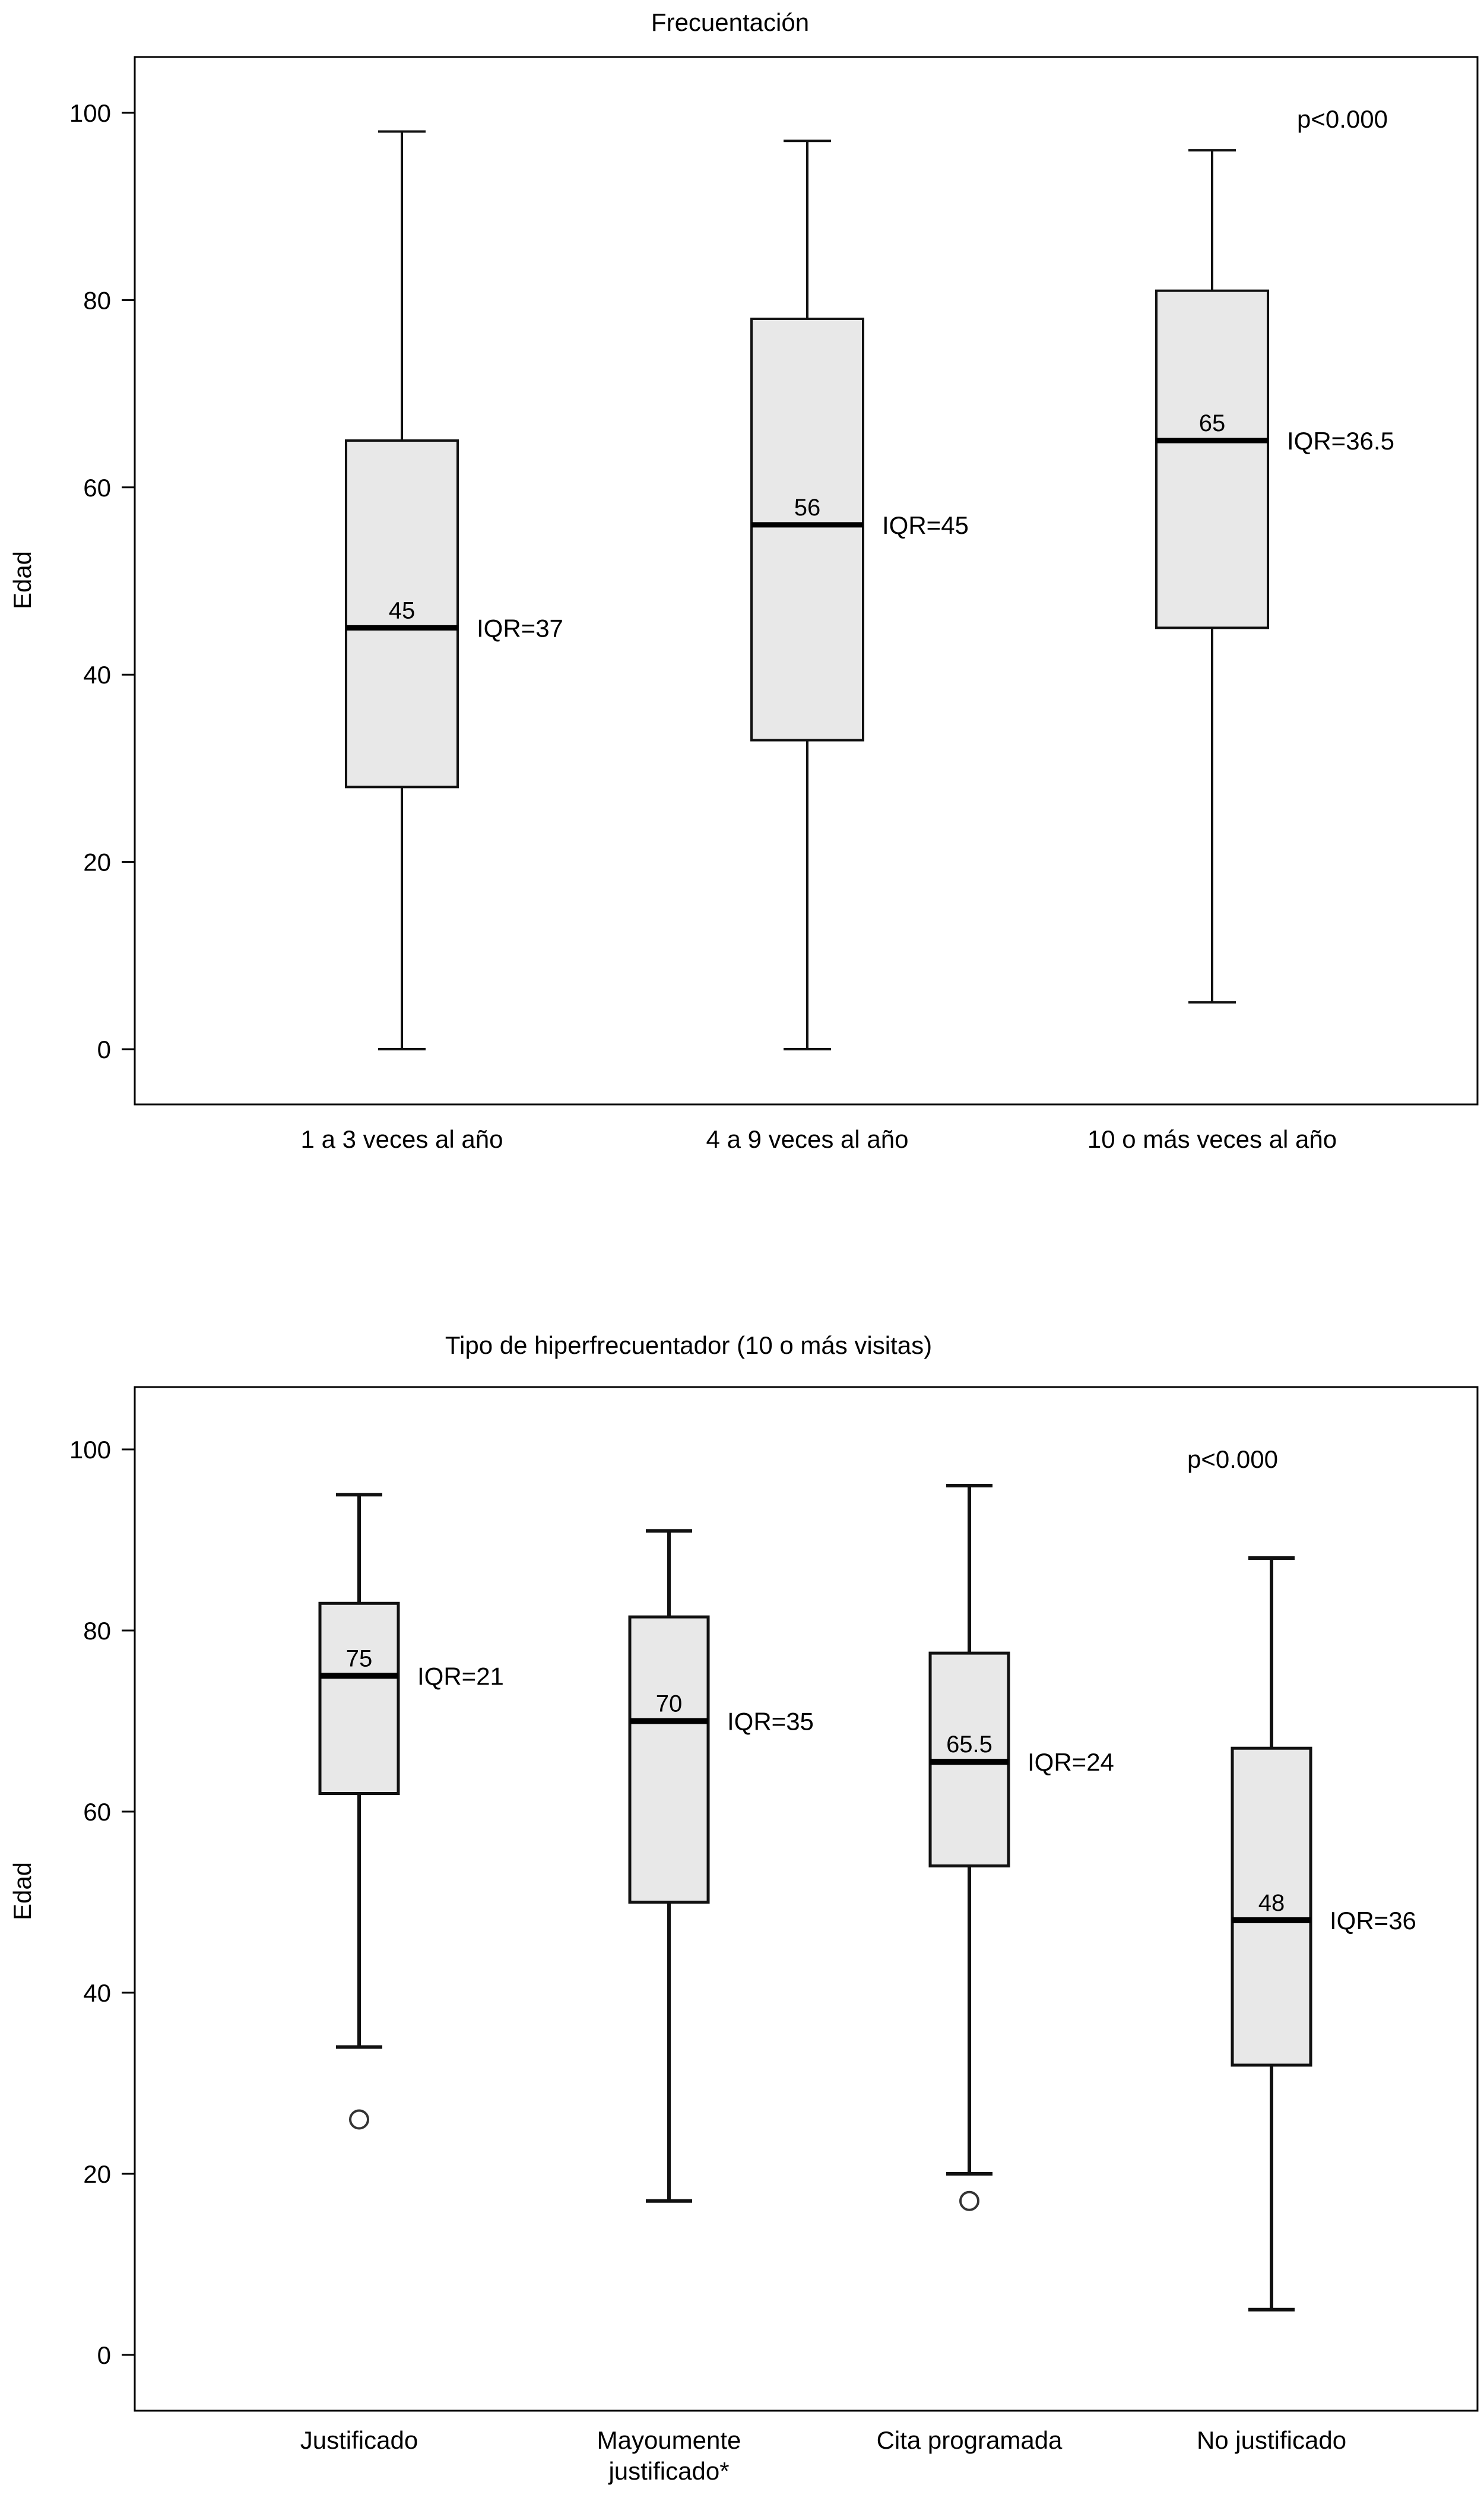 Image resolution: width=1484 pixels, height=2498 pixels. I want to click on category-label: No justificado, so click(1271, 2440).